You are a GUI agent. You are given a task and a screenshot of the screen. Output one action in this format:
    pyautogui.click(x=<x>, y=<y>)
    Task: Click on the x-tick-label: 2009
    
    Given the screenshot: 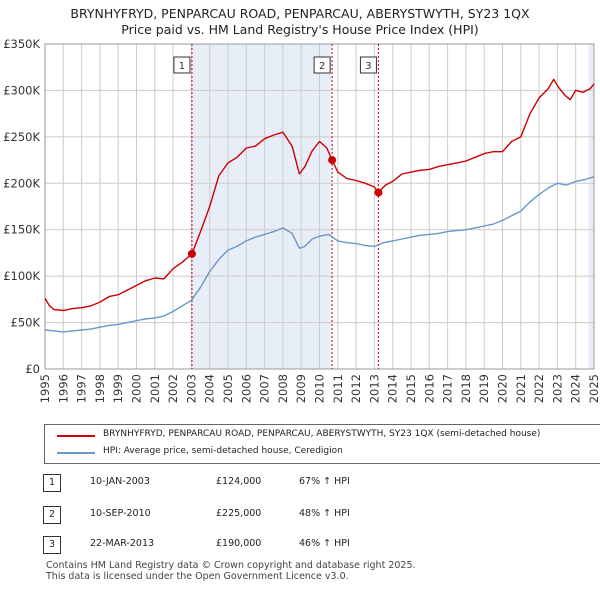 What is the action you would take?
    pyautogui.click(x=301, y=388)
    